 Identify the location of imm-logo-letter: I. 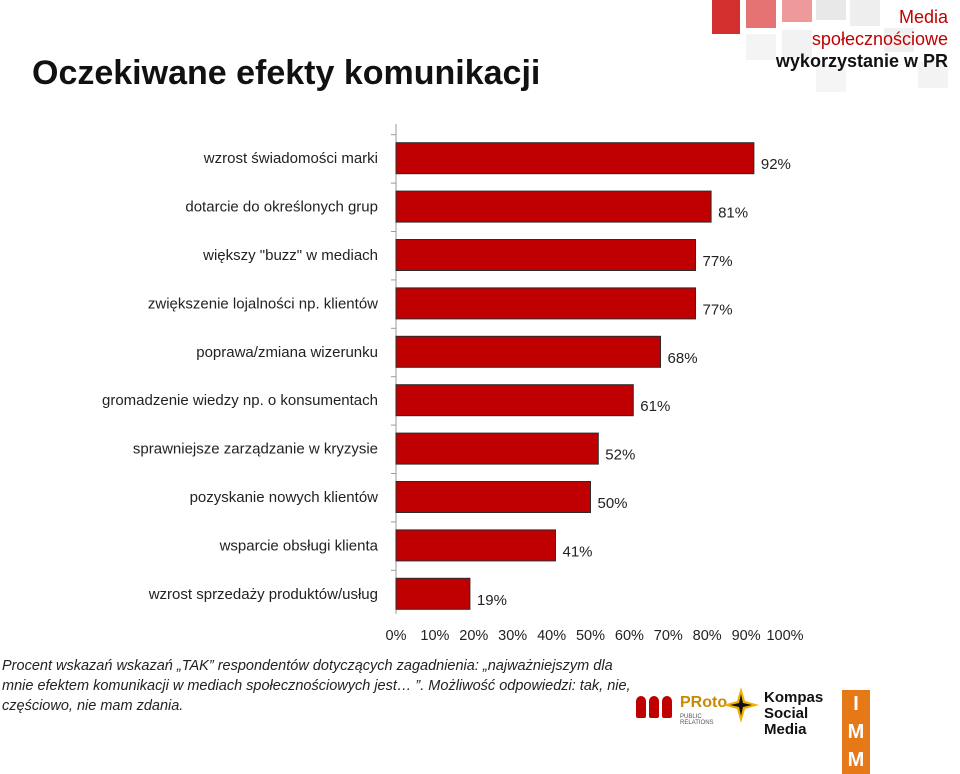
(856, 704).